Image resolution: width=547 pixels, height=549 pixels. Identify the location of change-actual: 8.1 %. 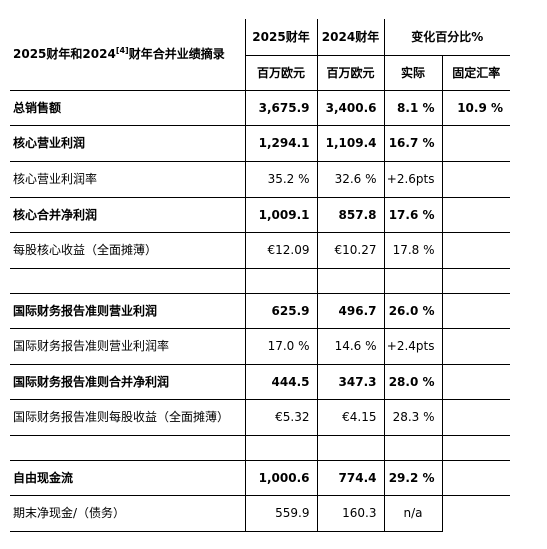
(412, 108).